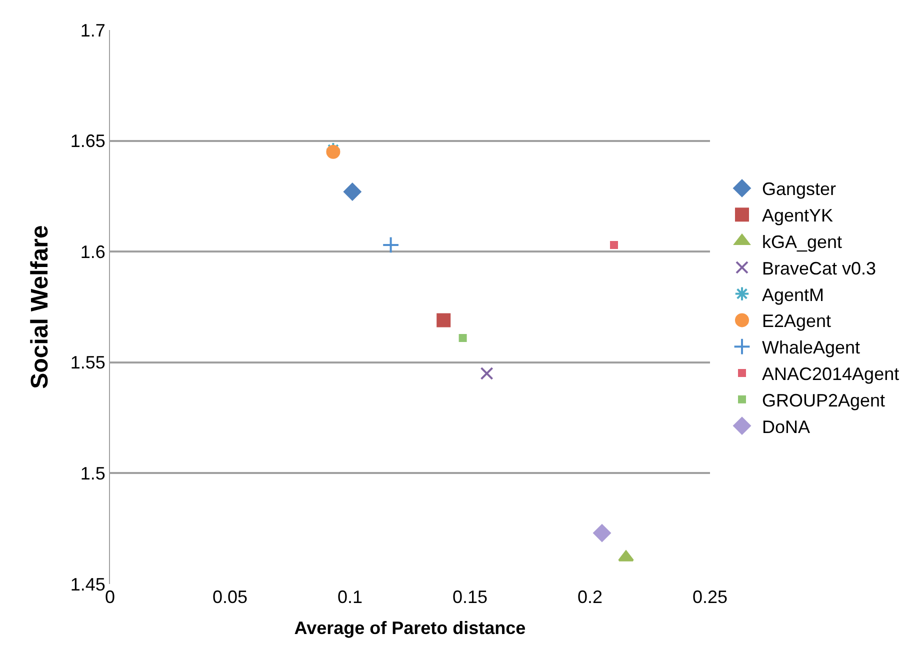  What do you see at coordinates (799, 189) in the screenshot?
I see `legend-label: Gangster` at bounding box center [799, 189].